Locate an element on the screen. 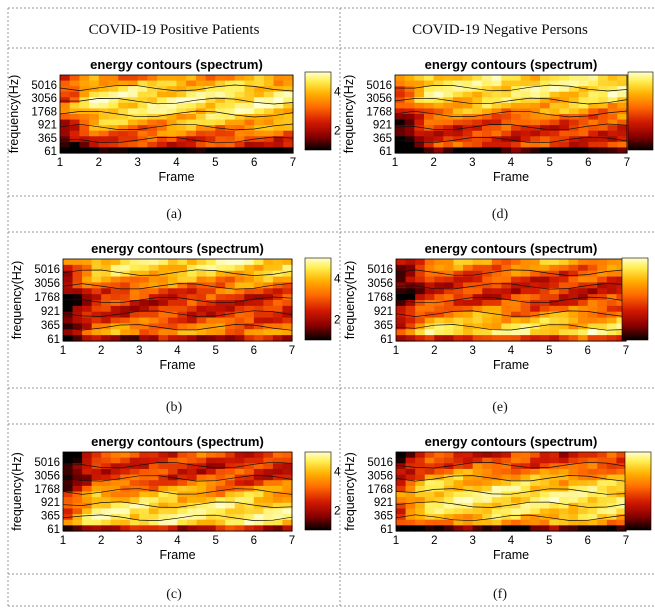 This screenshot has width=655, height=608. caption-c: (c) is located at coordinates (174, 594).